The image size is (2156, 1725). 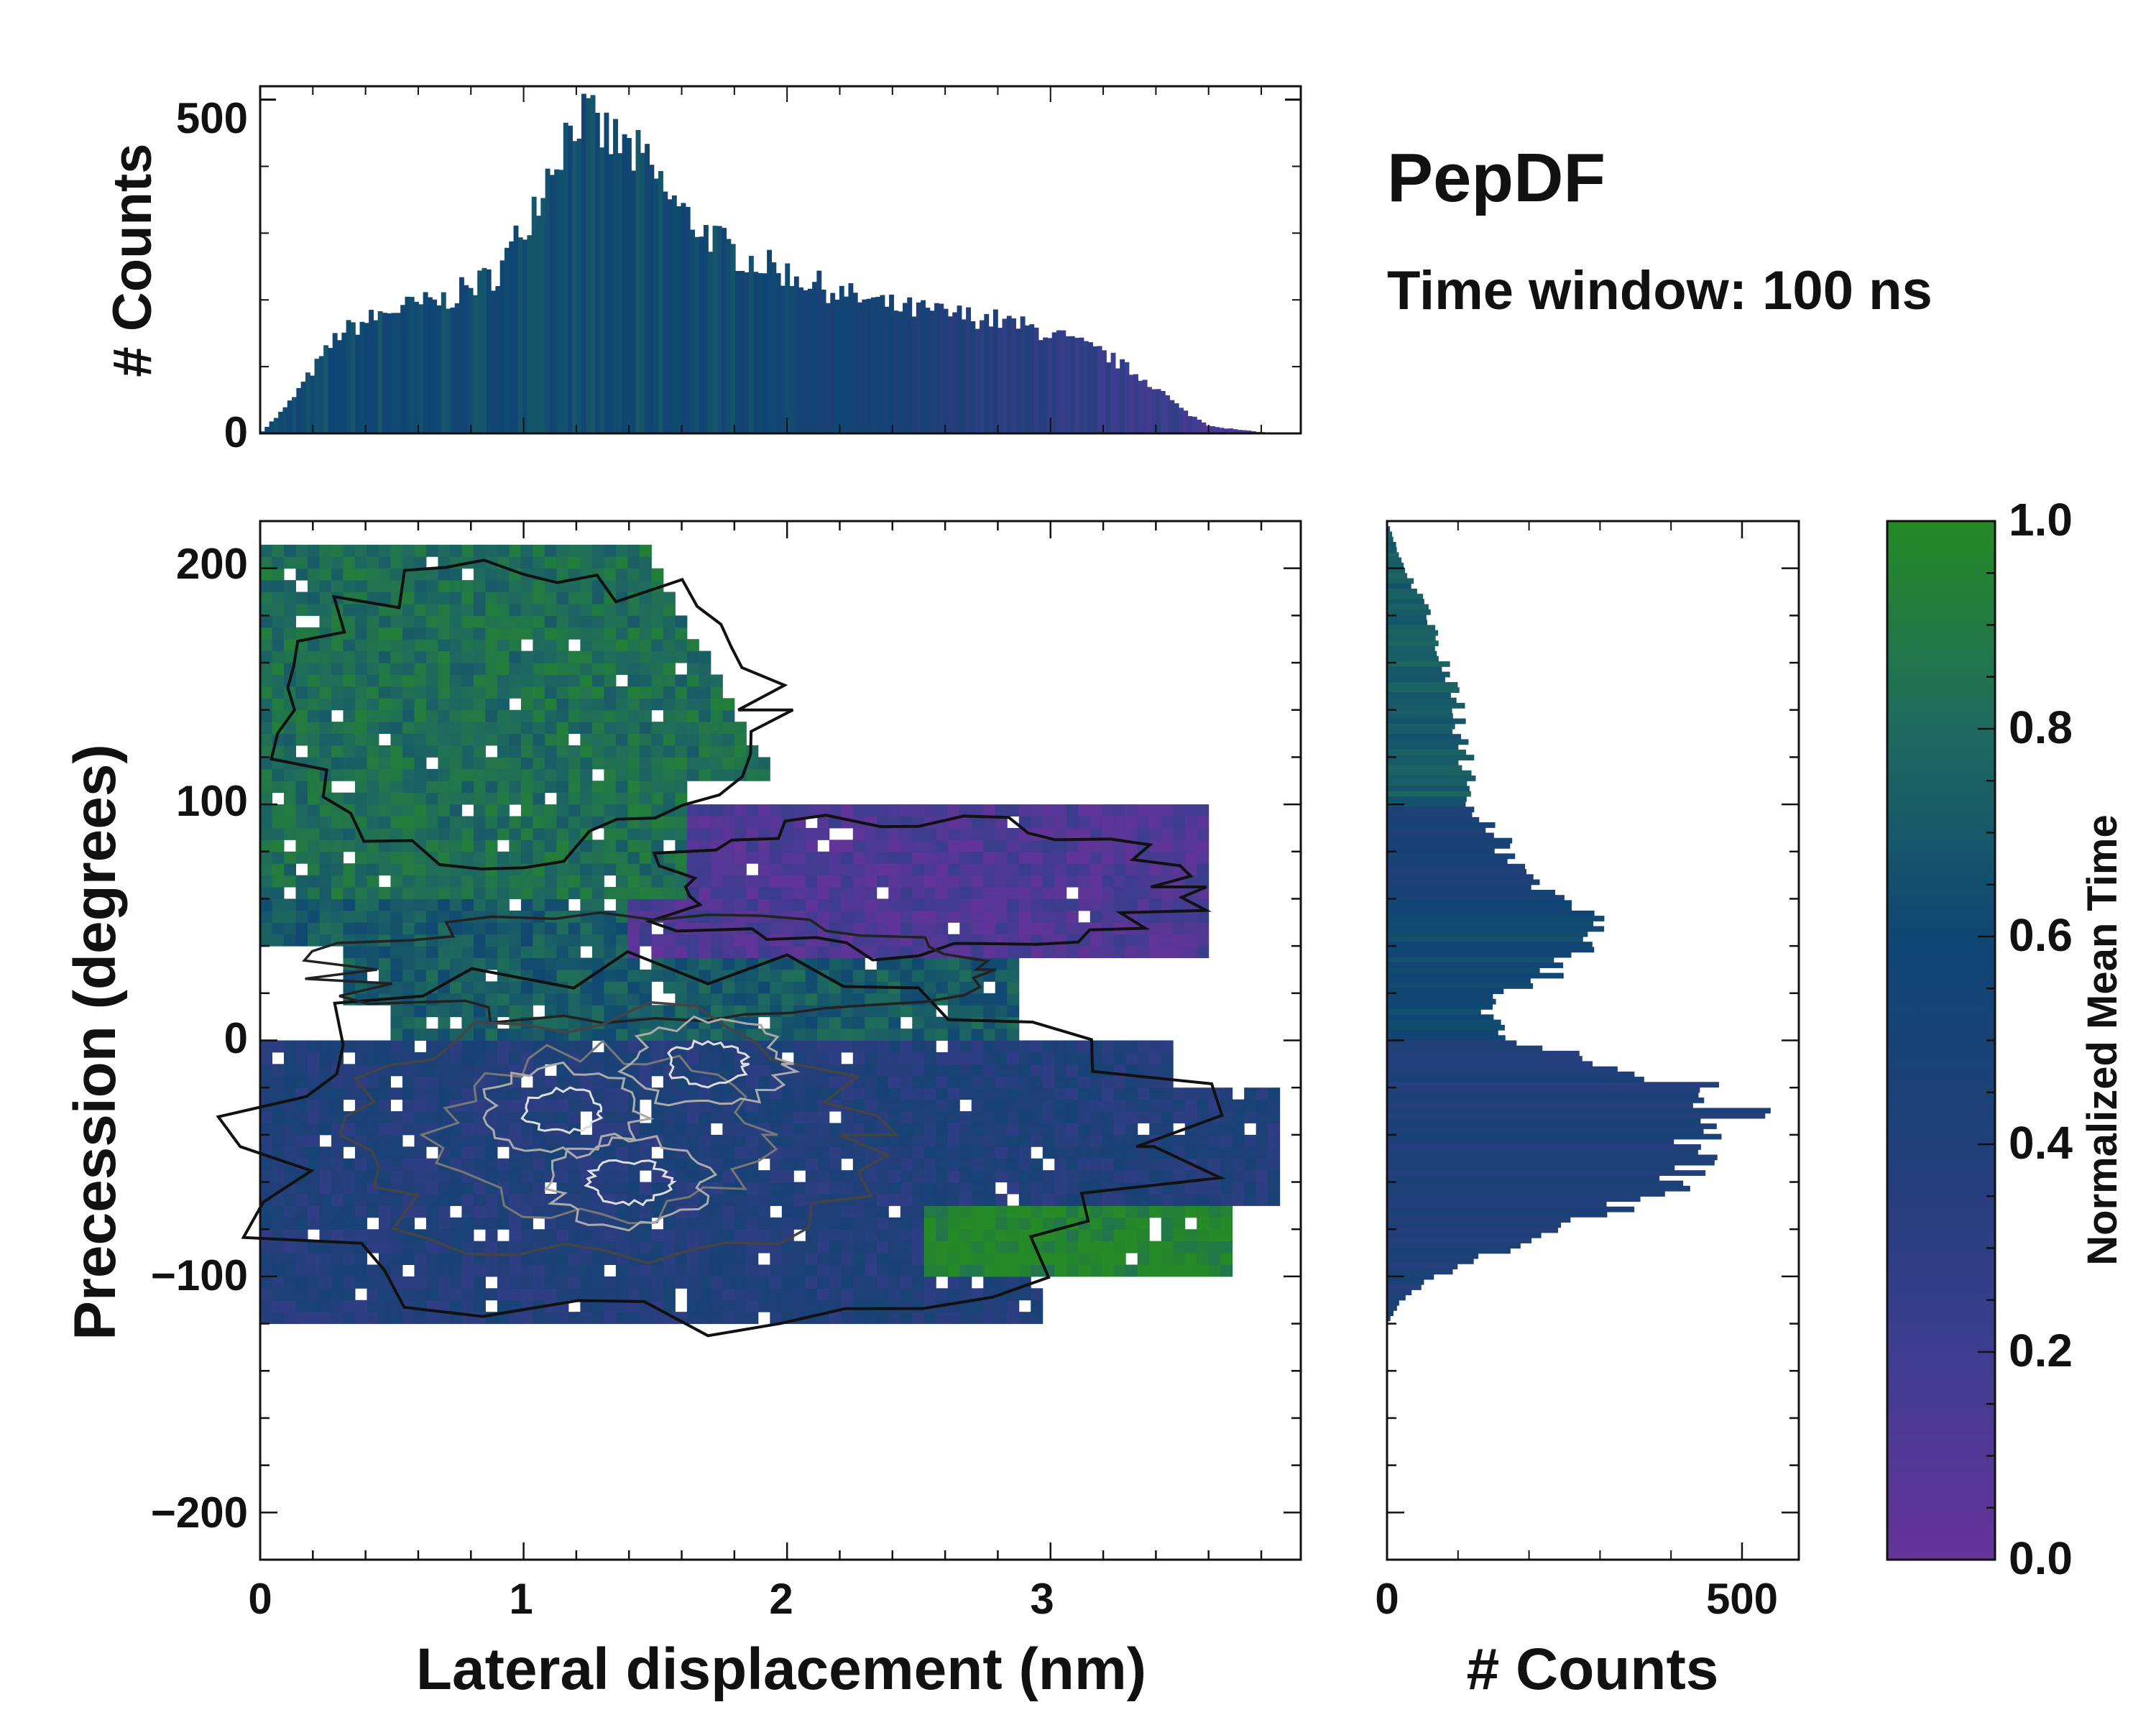 What do you see at coordinates (781, 1669) in the screenshot?
I see `main-xlabel: Lateral displacement (nm)` at bounding box center [781, 1669].